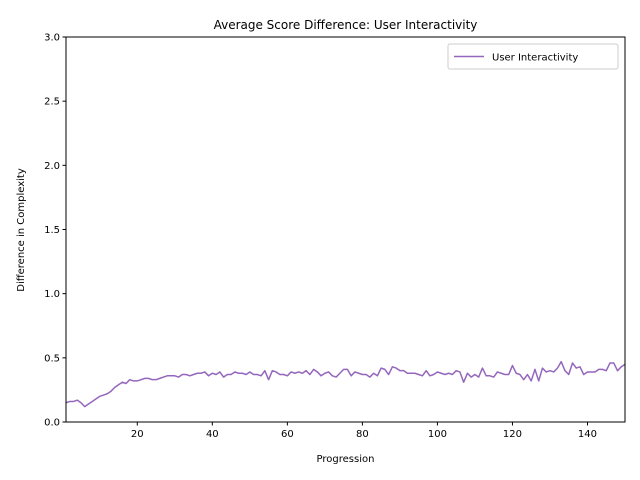 The width and height of the screenshot is (640, 480). What do you see at coordinates (437, 434) in the screenshot?
I see `x-tick-label: 100` at bounding box center [437, 434].